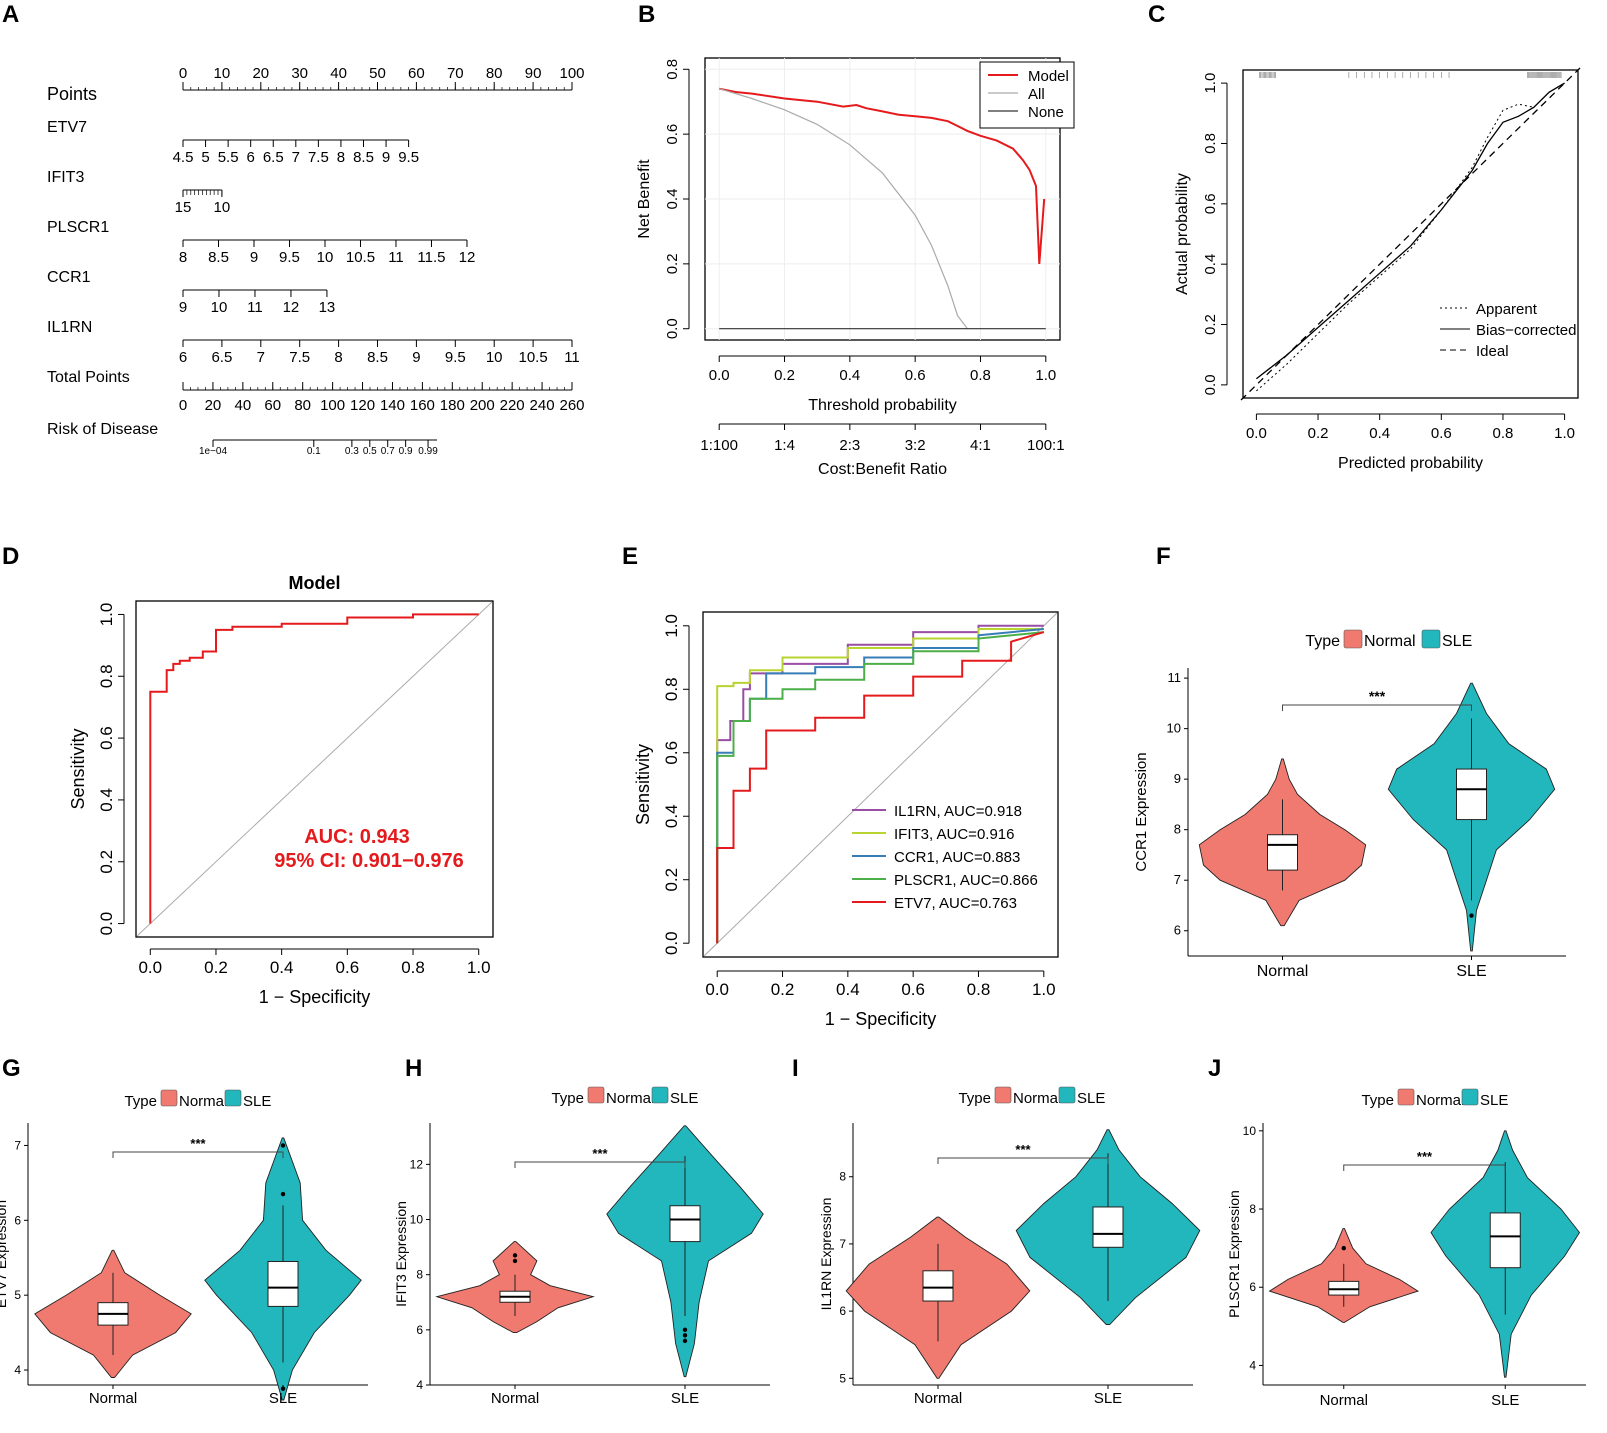 This screenshot has height=1433, width=1607. I want to click on x-tick-label: SLE, so click(1471, 971).